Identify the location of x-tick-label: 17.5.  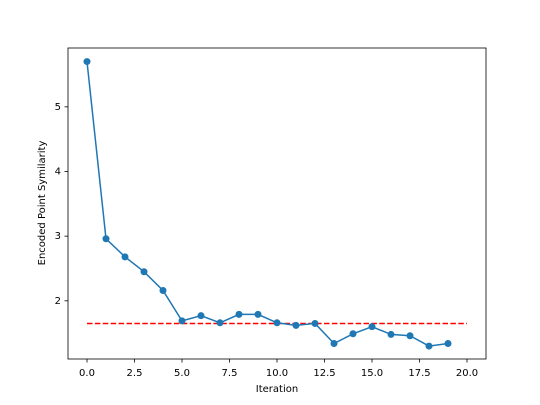
(419, 373).